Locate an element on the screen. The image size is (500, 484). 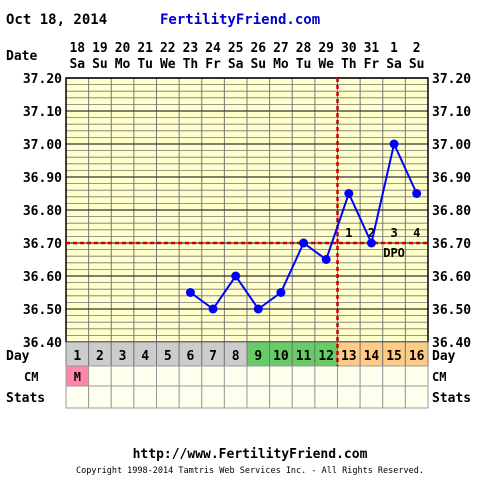
y-tick-label-left: 37.00 is located at coordinates (42, 145).